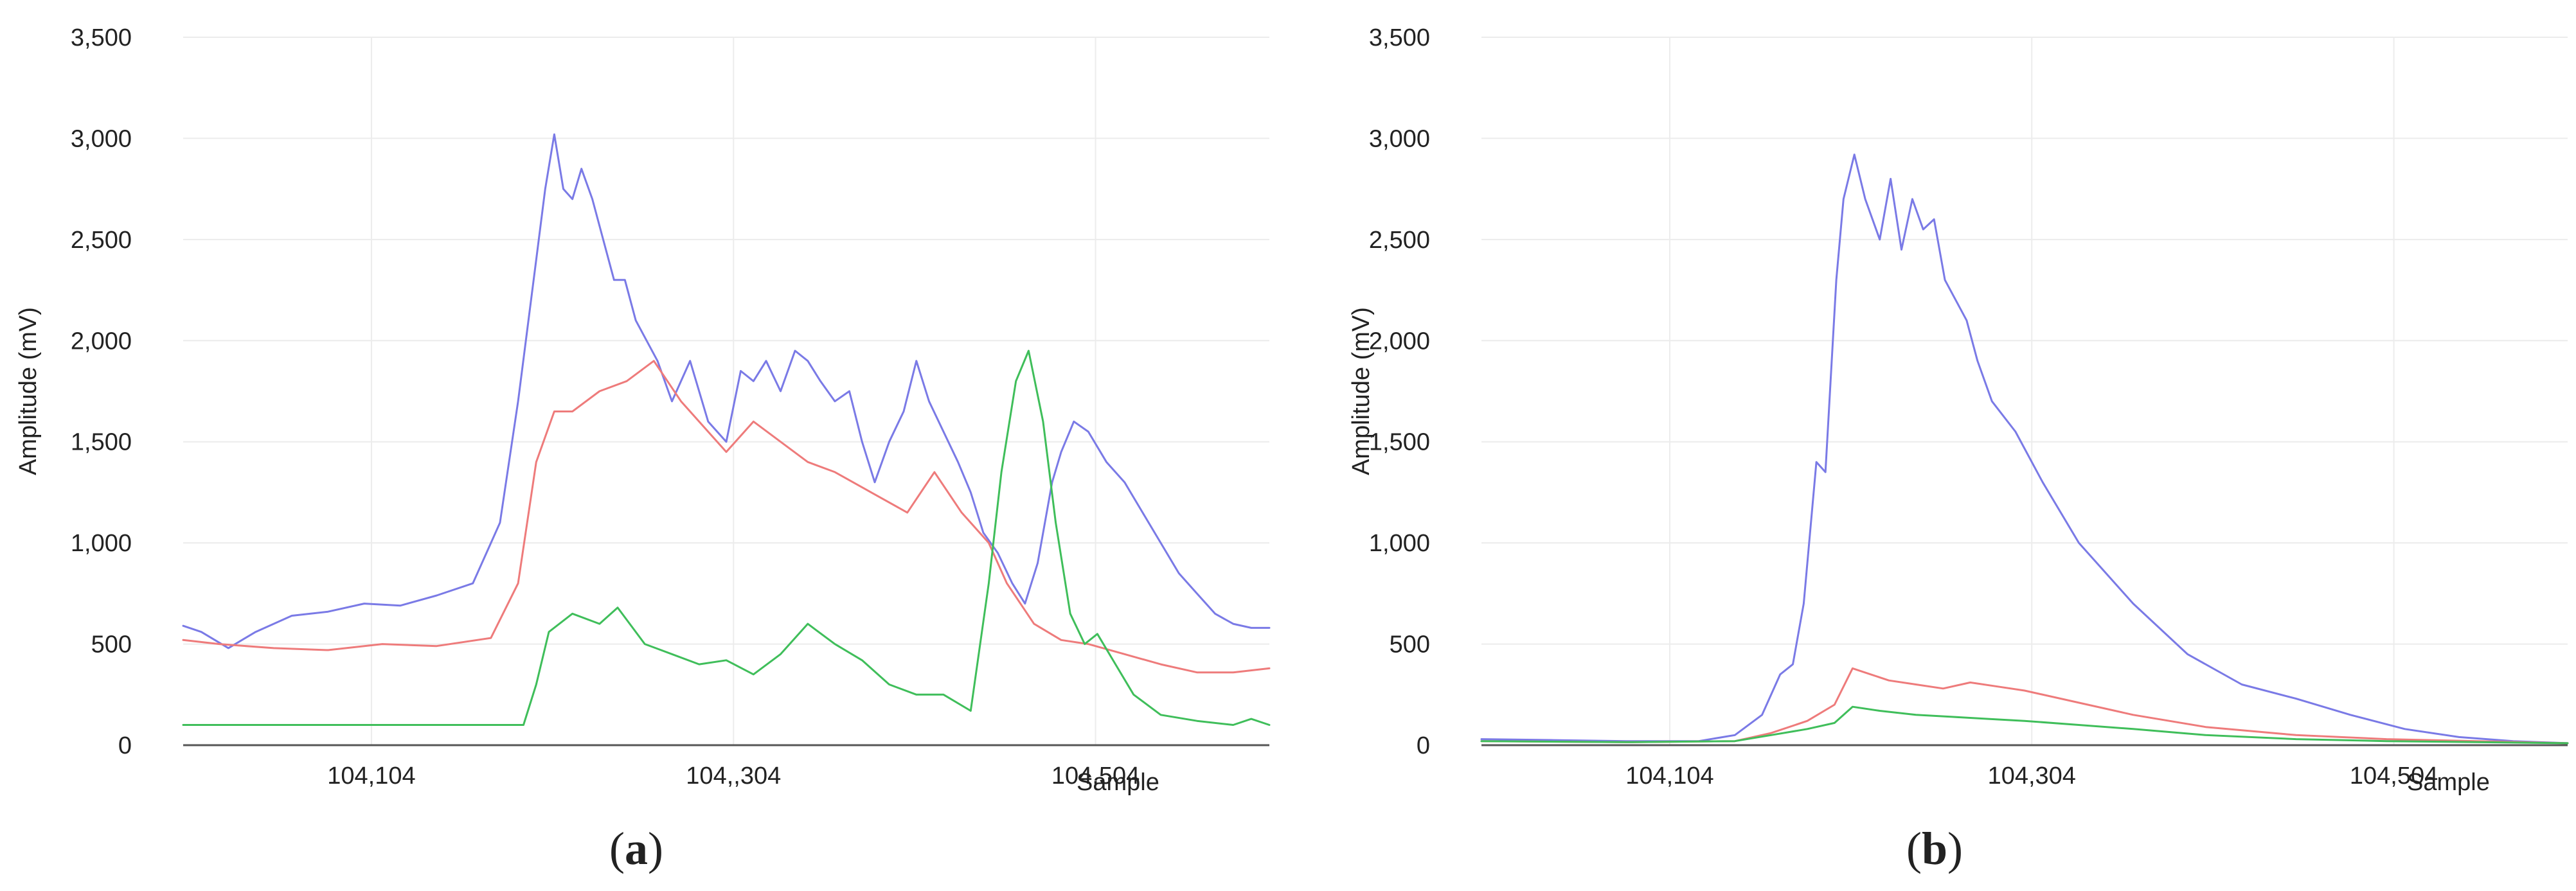 This screenshot has height=891, width=2576. I want to click on panel-label-b: (b), so click(1934, 848).